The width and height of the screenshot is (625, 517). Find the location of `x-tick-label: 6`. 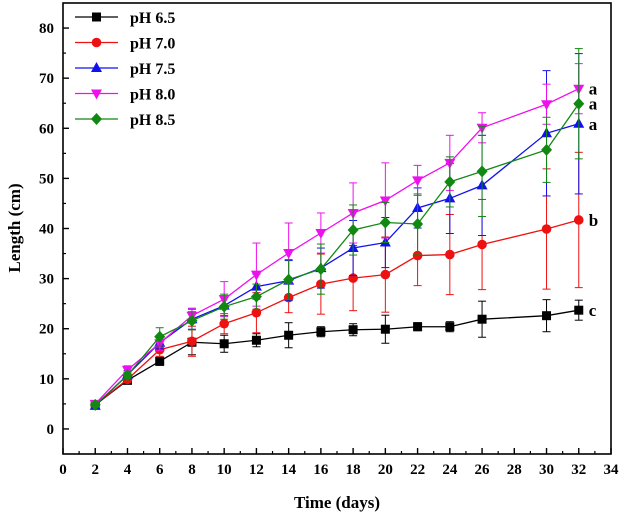

x-tick-label: 6 is located at coordinates (160, 470).